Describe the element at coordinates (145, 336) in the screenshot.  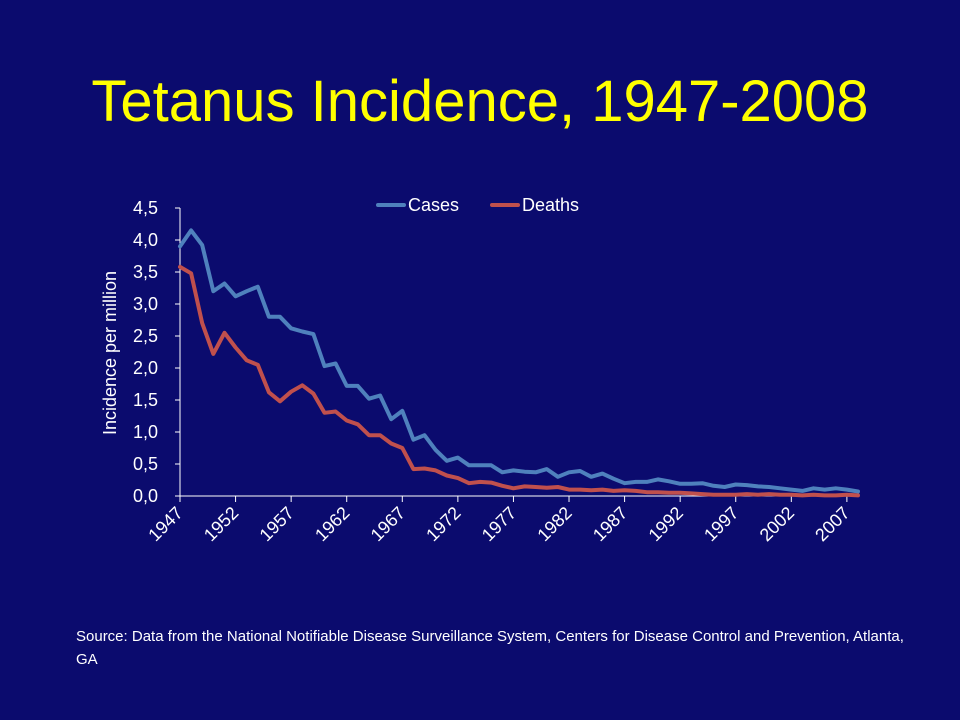
I see `y-tick-label: 2,5` at that location.